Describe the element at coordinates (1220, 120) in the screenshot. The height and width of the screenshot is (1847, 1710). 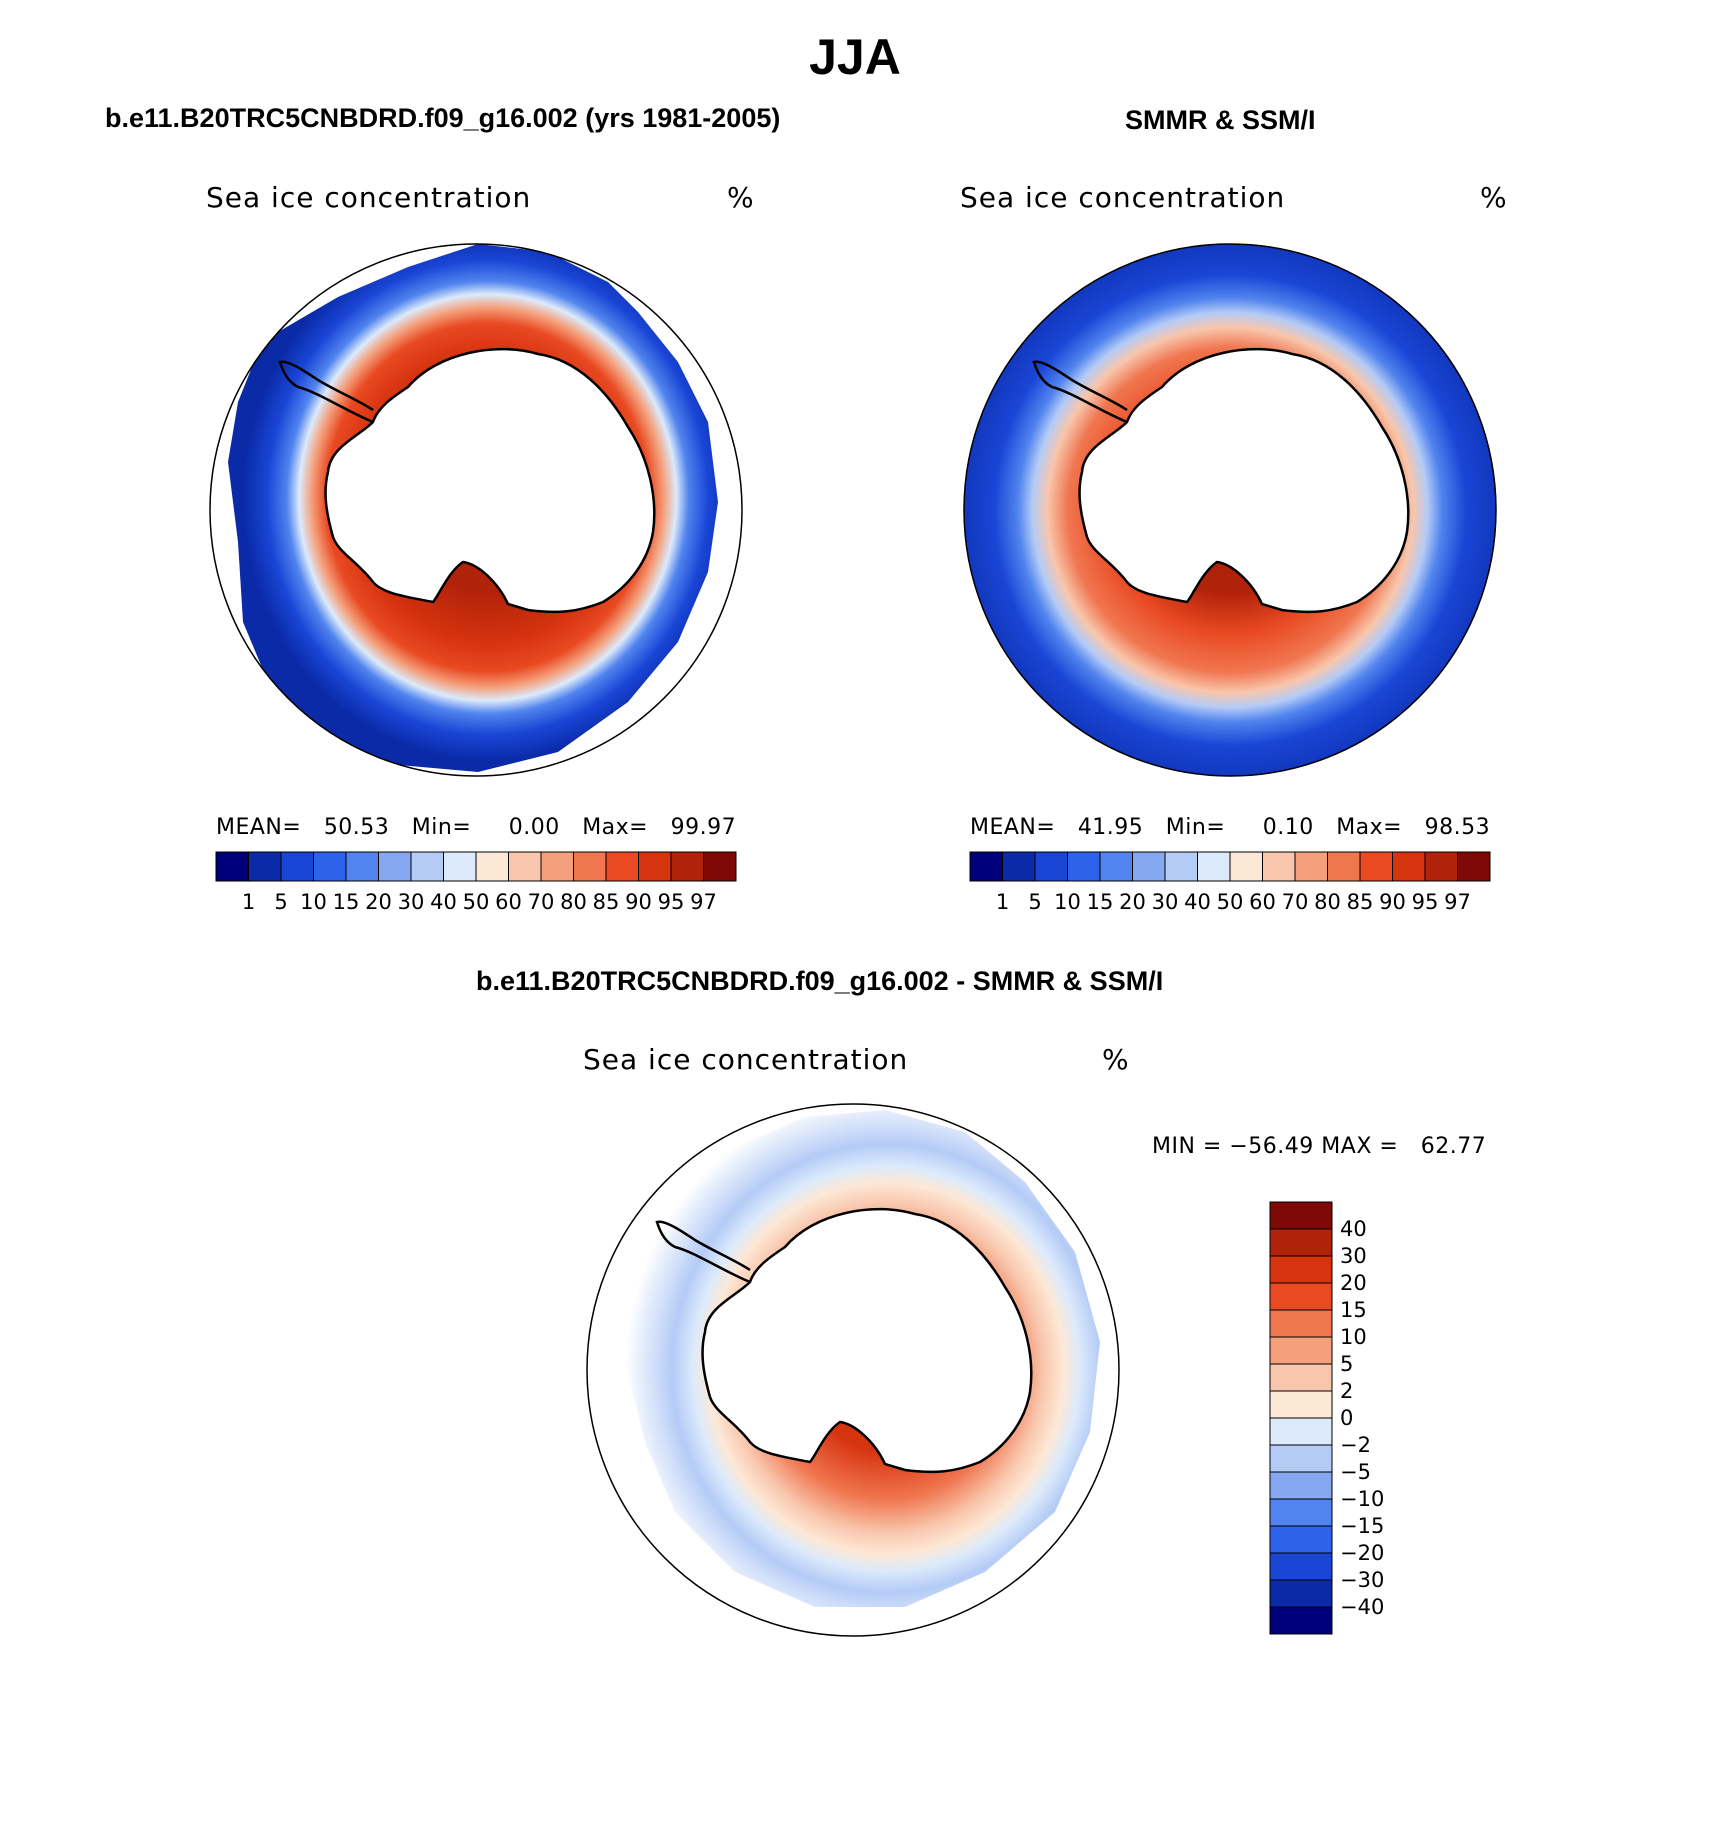
I see `panel-title-obs: SMMR & SSM/I` at that location.